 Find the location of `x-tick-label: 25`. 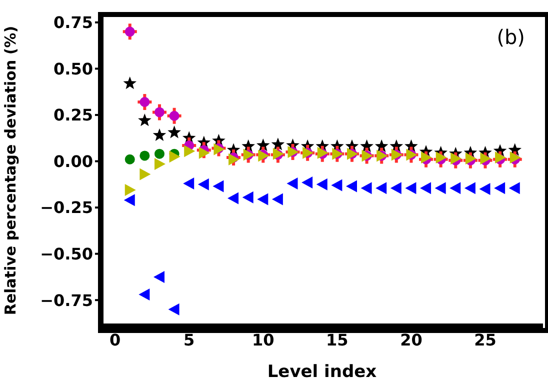

x-tick-label: 25 is located at coordinates (485, 340).